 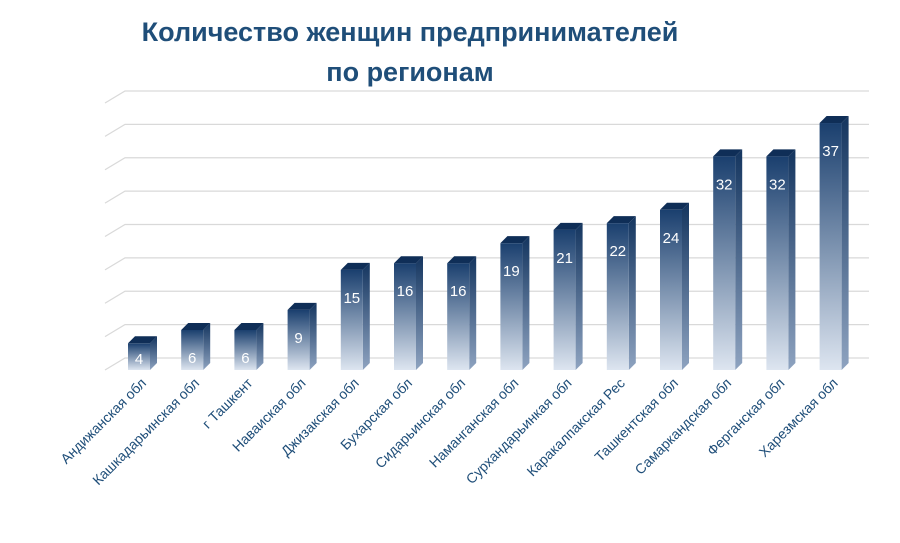 I want to click on x-tick-label: Наманганская обл, so click(x=474, y=423).